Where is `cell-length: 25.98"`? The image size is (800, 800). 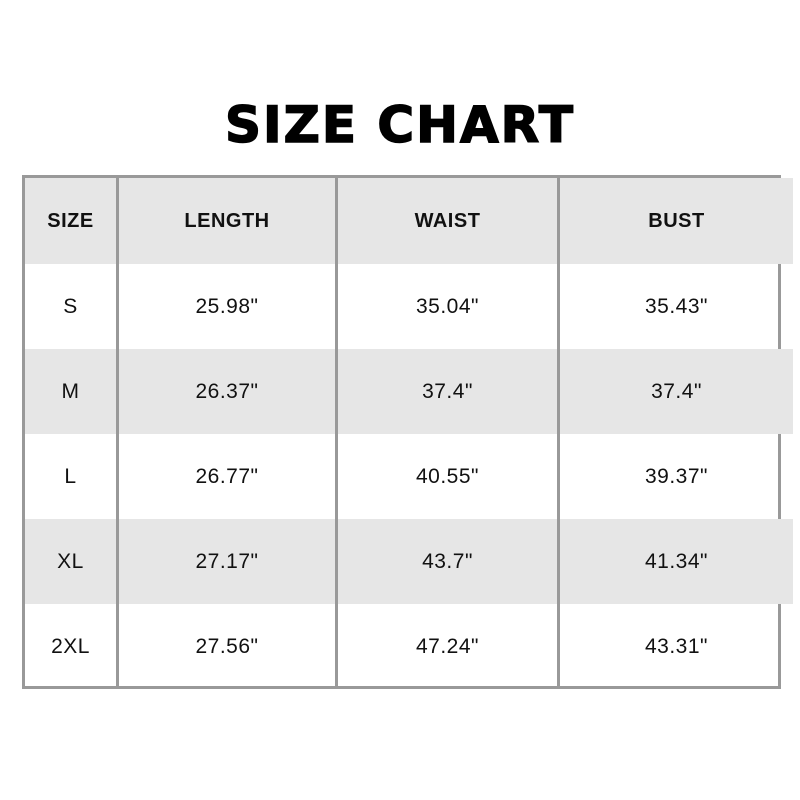
cell-length: 25.98" is located at coordinates (226, 306).